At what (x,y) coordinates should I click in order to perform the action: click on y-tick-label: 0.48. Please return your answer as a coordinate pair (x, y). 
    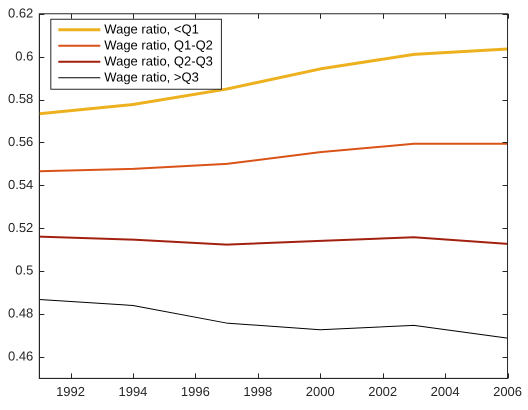
    Looking at the image, I should click on (21, 313).